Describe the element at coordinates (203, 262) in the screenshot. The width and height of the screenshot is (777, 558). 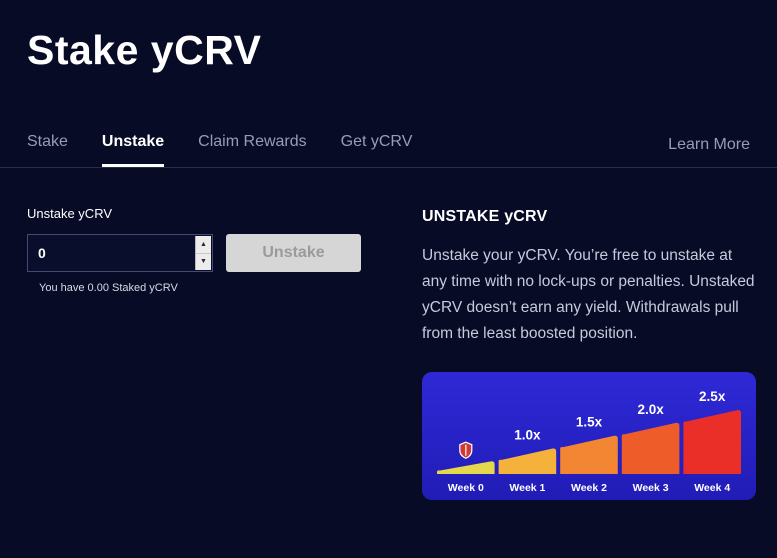
I see `spinner-down-icon: ▼` at that location.